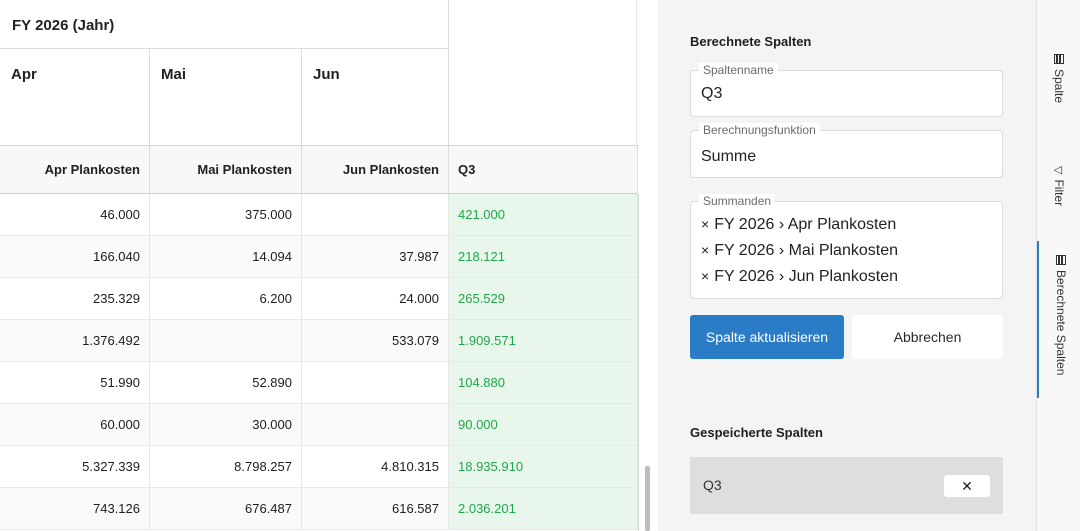  I want to click on calculation-function-value: Summe, so click(729, 156).